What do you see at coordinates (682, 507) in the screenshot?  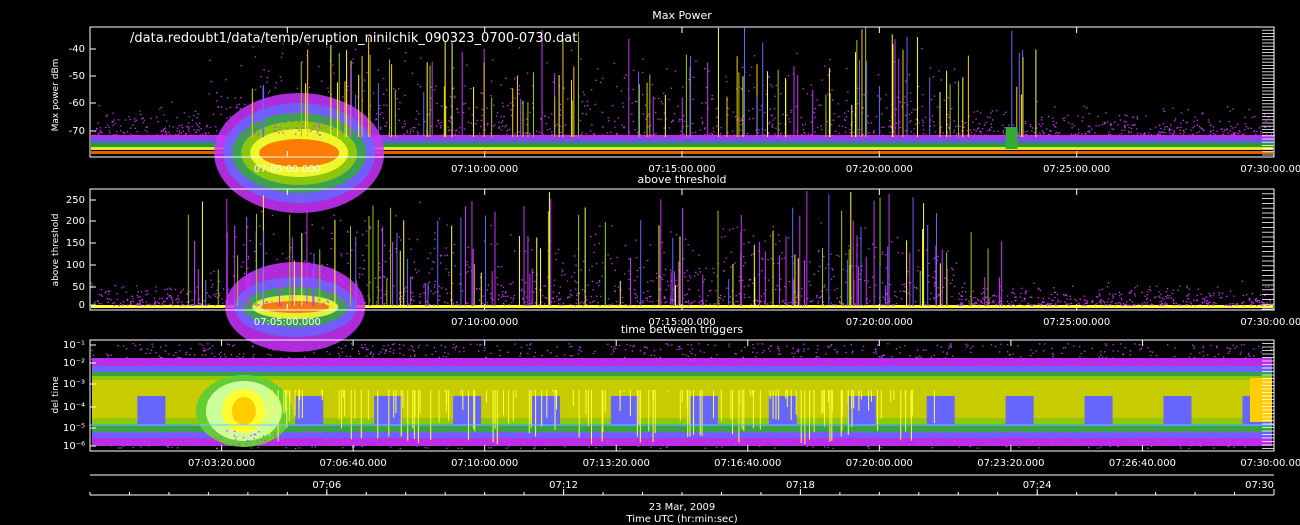 I see `date-label: 23 Mar, 2009` at bounding box center [682, 507].